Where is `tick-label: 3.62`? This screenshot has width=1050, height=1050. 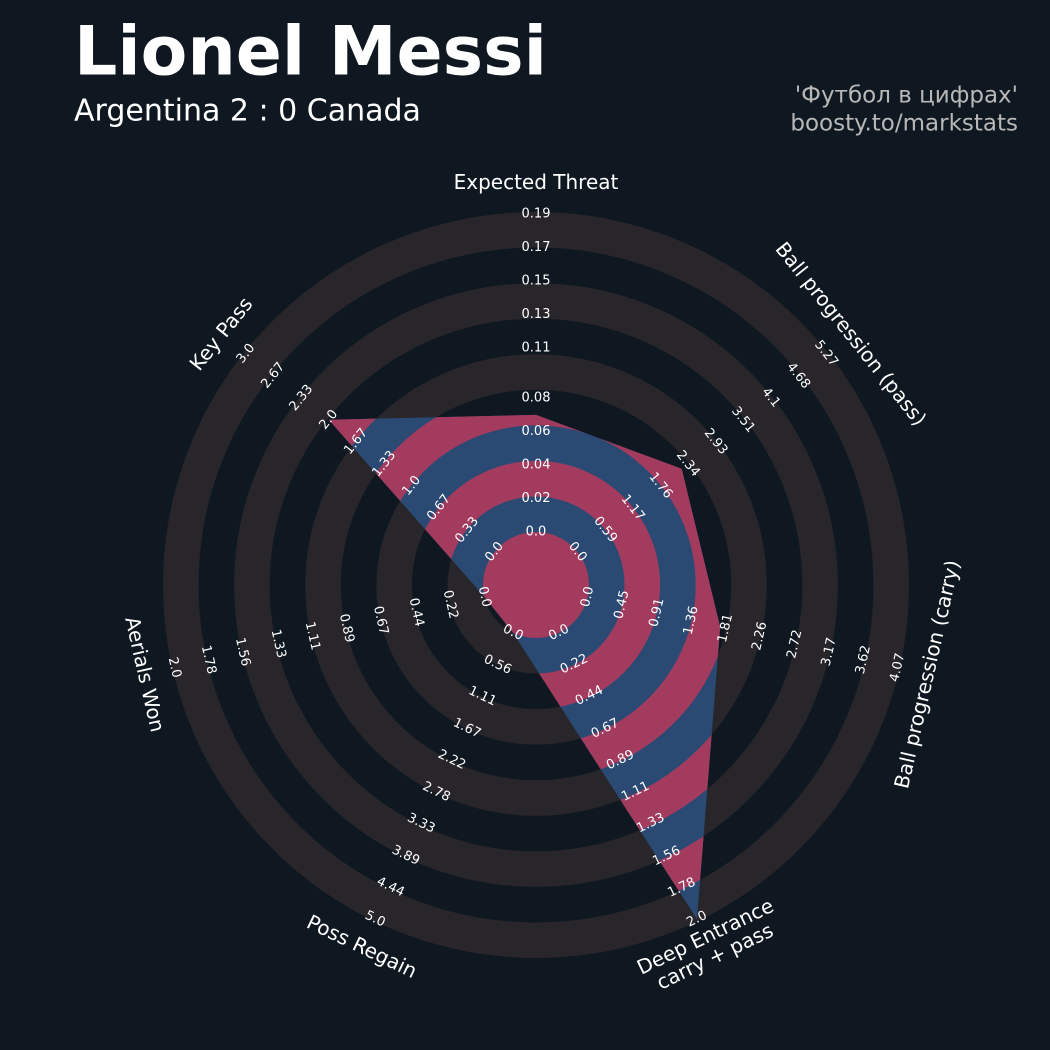 tick-label: 3.62 is located at coordinates (863, 660).